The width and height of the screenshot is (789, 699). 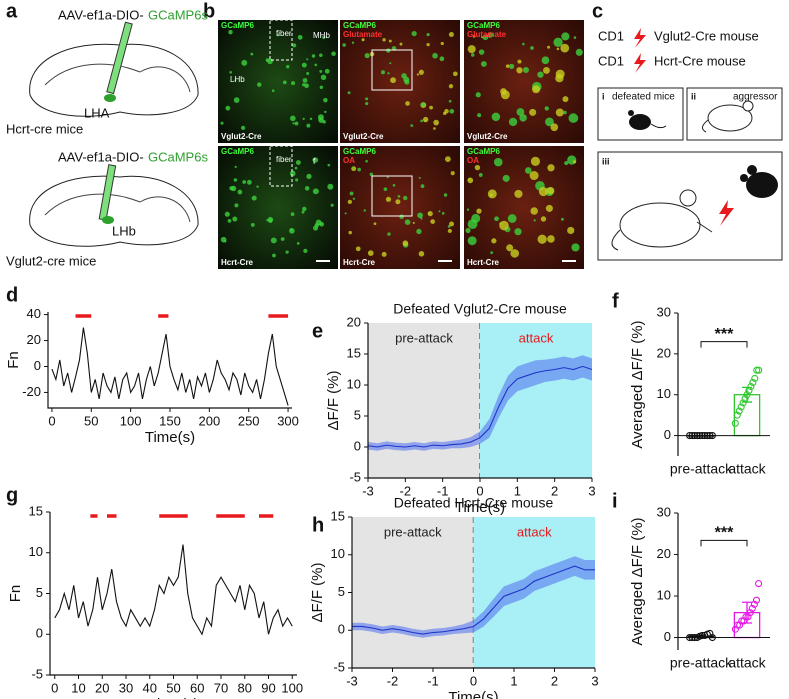 What do you see at coordinates (12, 11) in the screenshot?
I see `panel-label: a` at bounding box center [12, 11].